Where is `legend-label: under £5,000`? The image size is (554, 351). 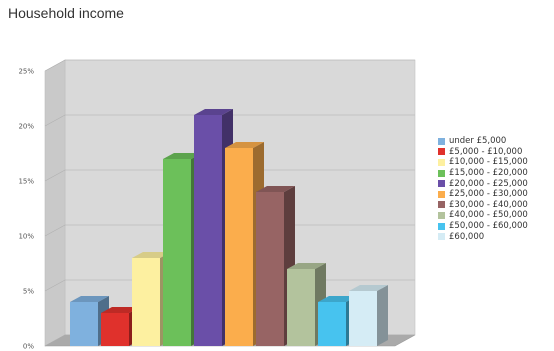
legend-label: under £5,000 is located at coordinates (478, 141).